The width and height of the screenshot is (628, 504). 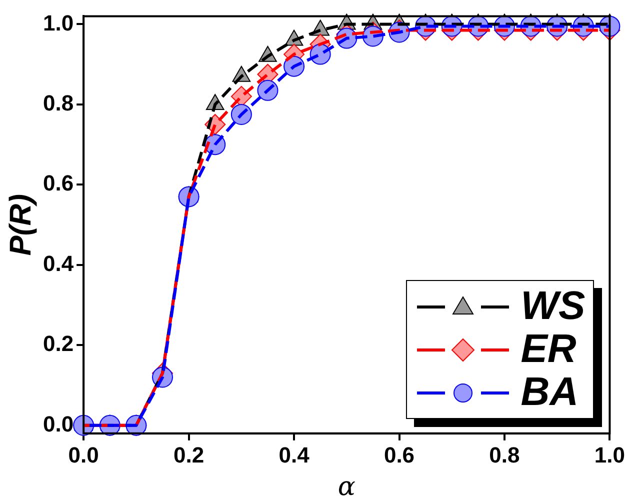 What do you see at coordinates (504, 455) in the screenshot?
I see `x-tick-label: 0.8` at bounding box center [504, 455].